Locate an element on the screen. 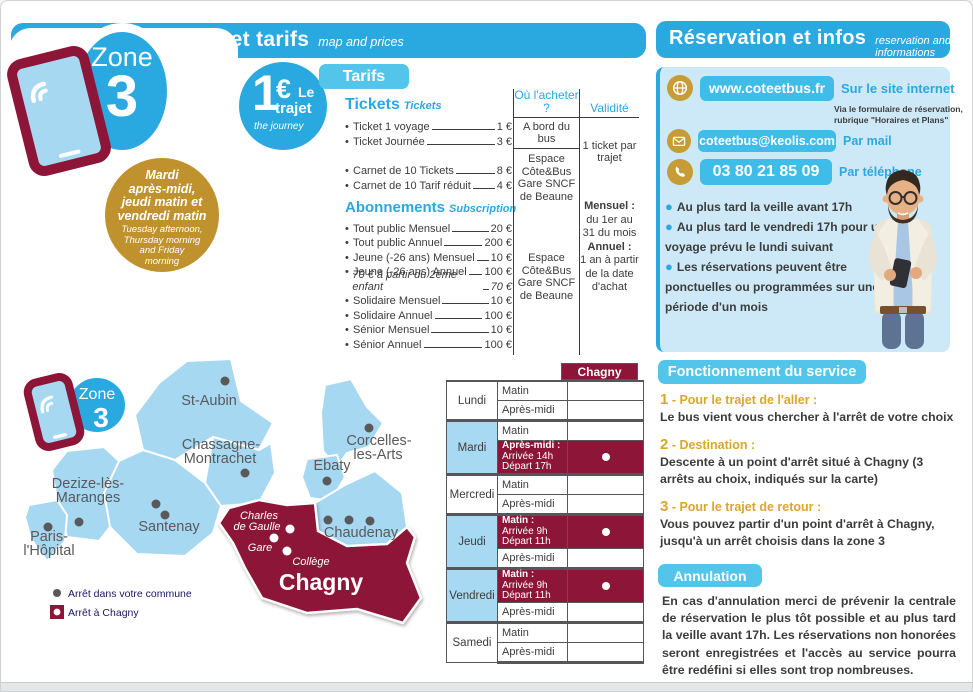 The image size is (973, 692). map-commune-dezize is located at coordinates (85, 494).